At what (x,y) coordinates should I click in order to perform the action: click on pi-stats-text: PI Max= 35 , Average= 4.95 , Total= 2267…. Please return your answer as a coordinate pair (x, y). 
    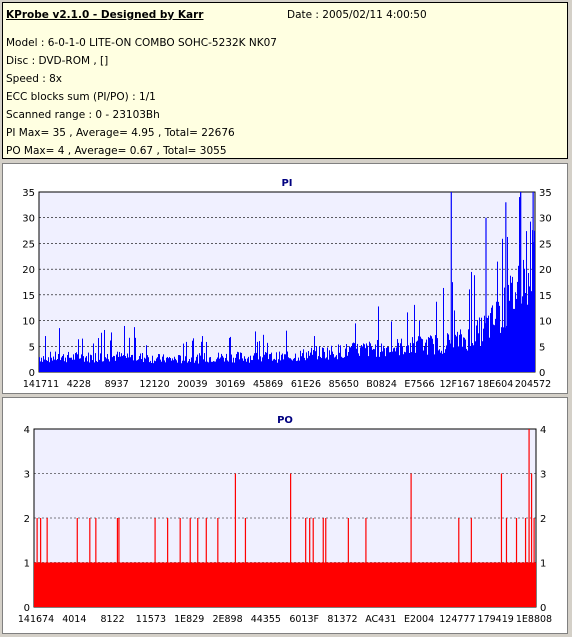
    Looking at the image, I should click on (120, 133).